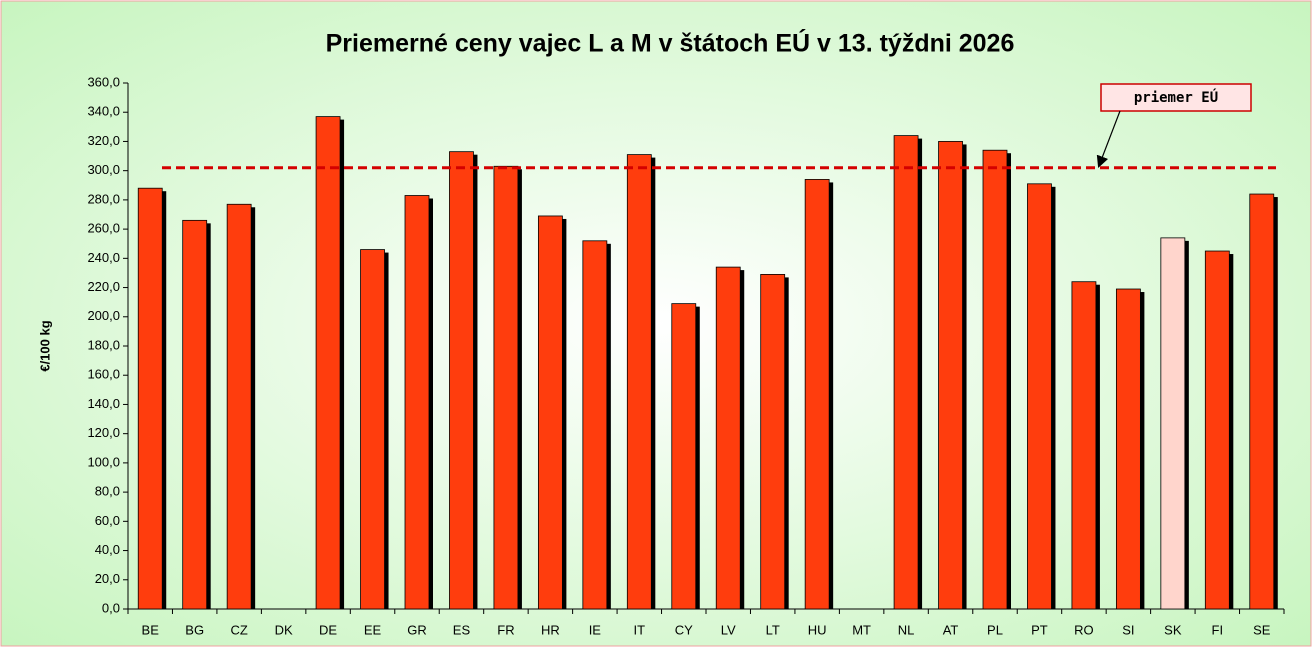 The width and height of the screenshot is (1312, 647). What do you see at coordinates (373, 629) in the screenshot?
I see `x-tick-label: EE` at bounding box center [373, 629].